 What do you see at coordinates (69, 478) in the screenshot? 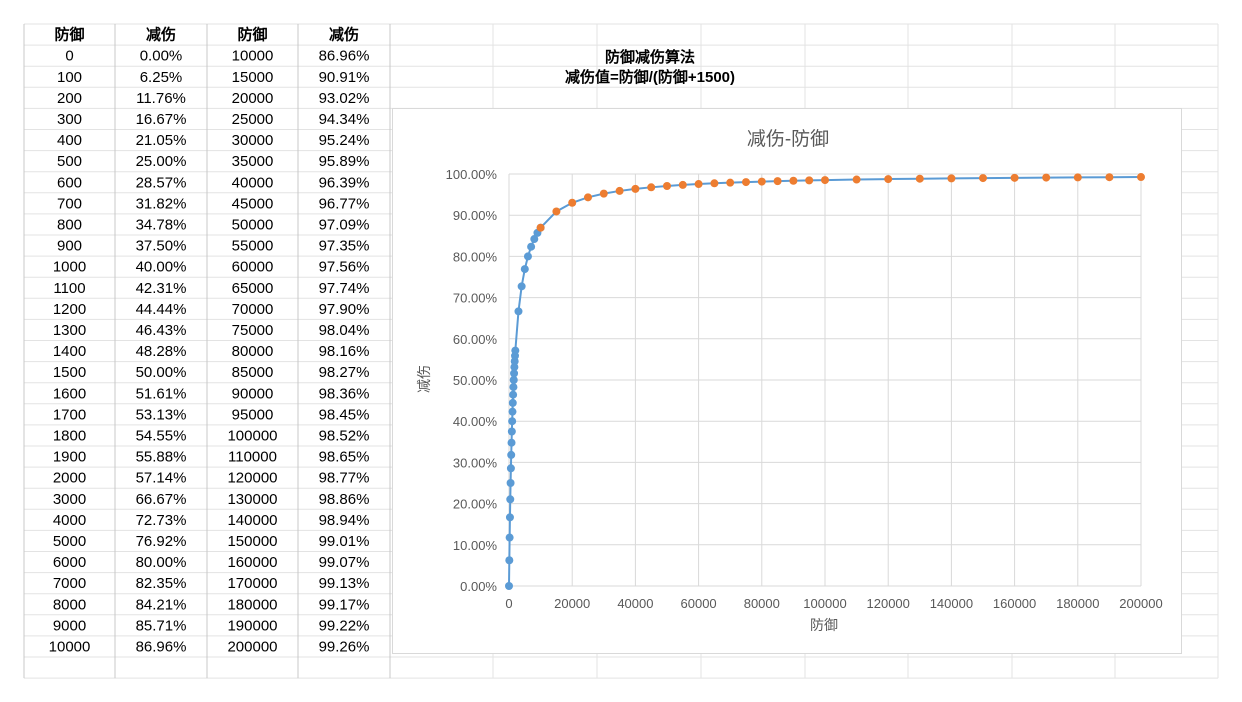
I see `table-cell: 2000` at bounding box center [69, 478].